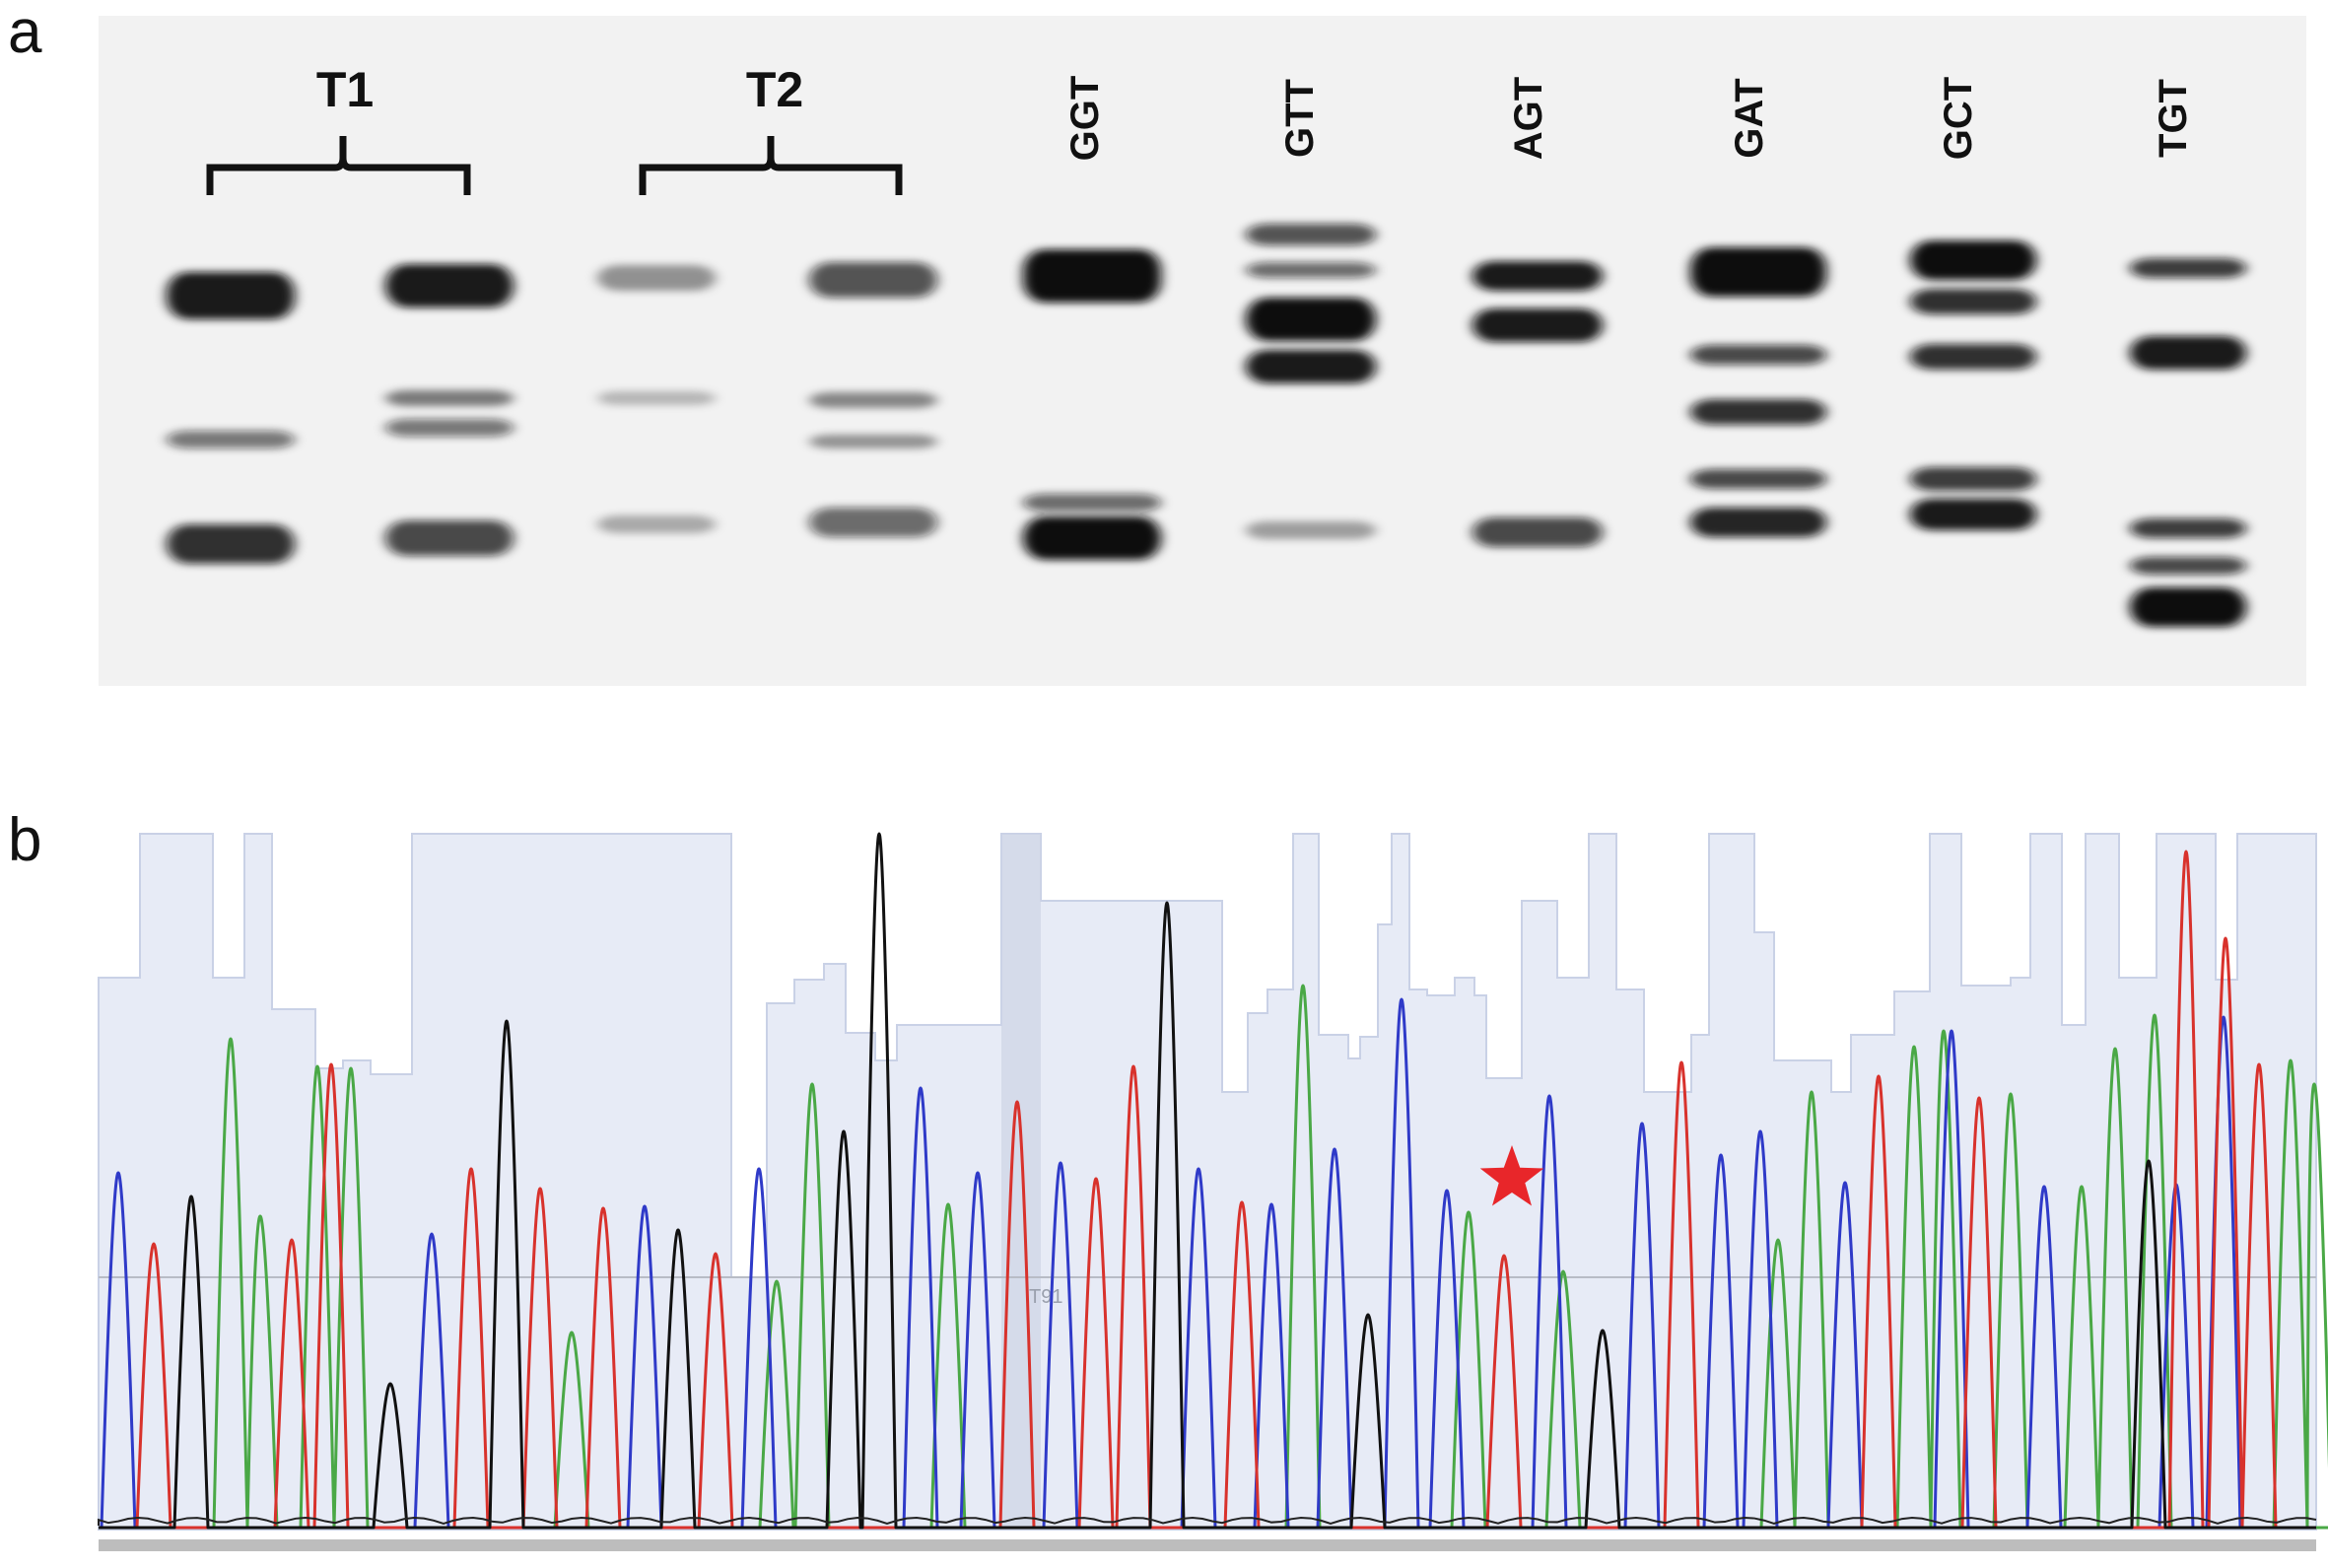 This screenshot has width=2328, height=1568. Describe the element at coordinates (1958, 118) in the screenshot. I see `lane-label-gct: GCT` at that location.